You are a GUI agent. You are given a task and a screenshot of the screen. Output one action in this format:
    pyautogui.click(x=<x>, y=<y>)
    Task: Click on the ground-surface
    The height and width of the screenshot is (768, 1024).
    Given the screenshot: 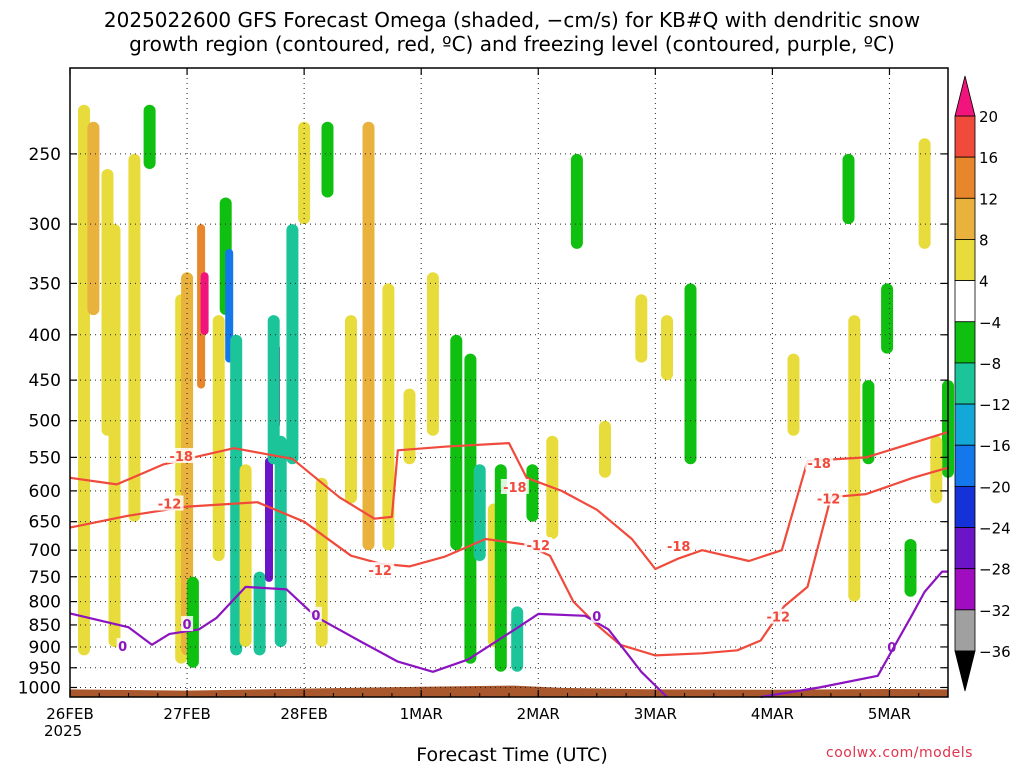 What is the action you would take?
    pyautogui.click(x=509, y=691)
    